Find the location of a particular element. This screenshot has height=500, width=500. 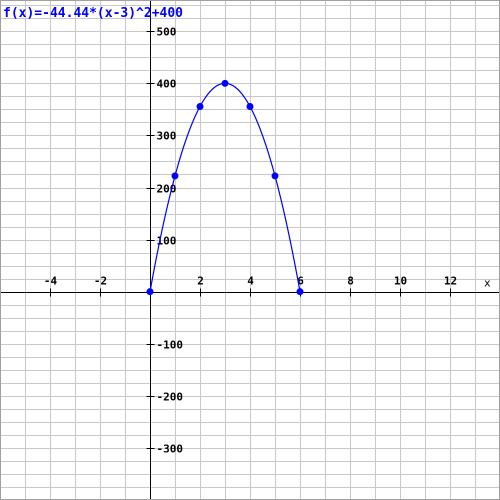

y-tick-label: -200 is located at coordinates (170, 397).